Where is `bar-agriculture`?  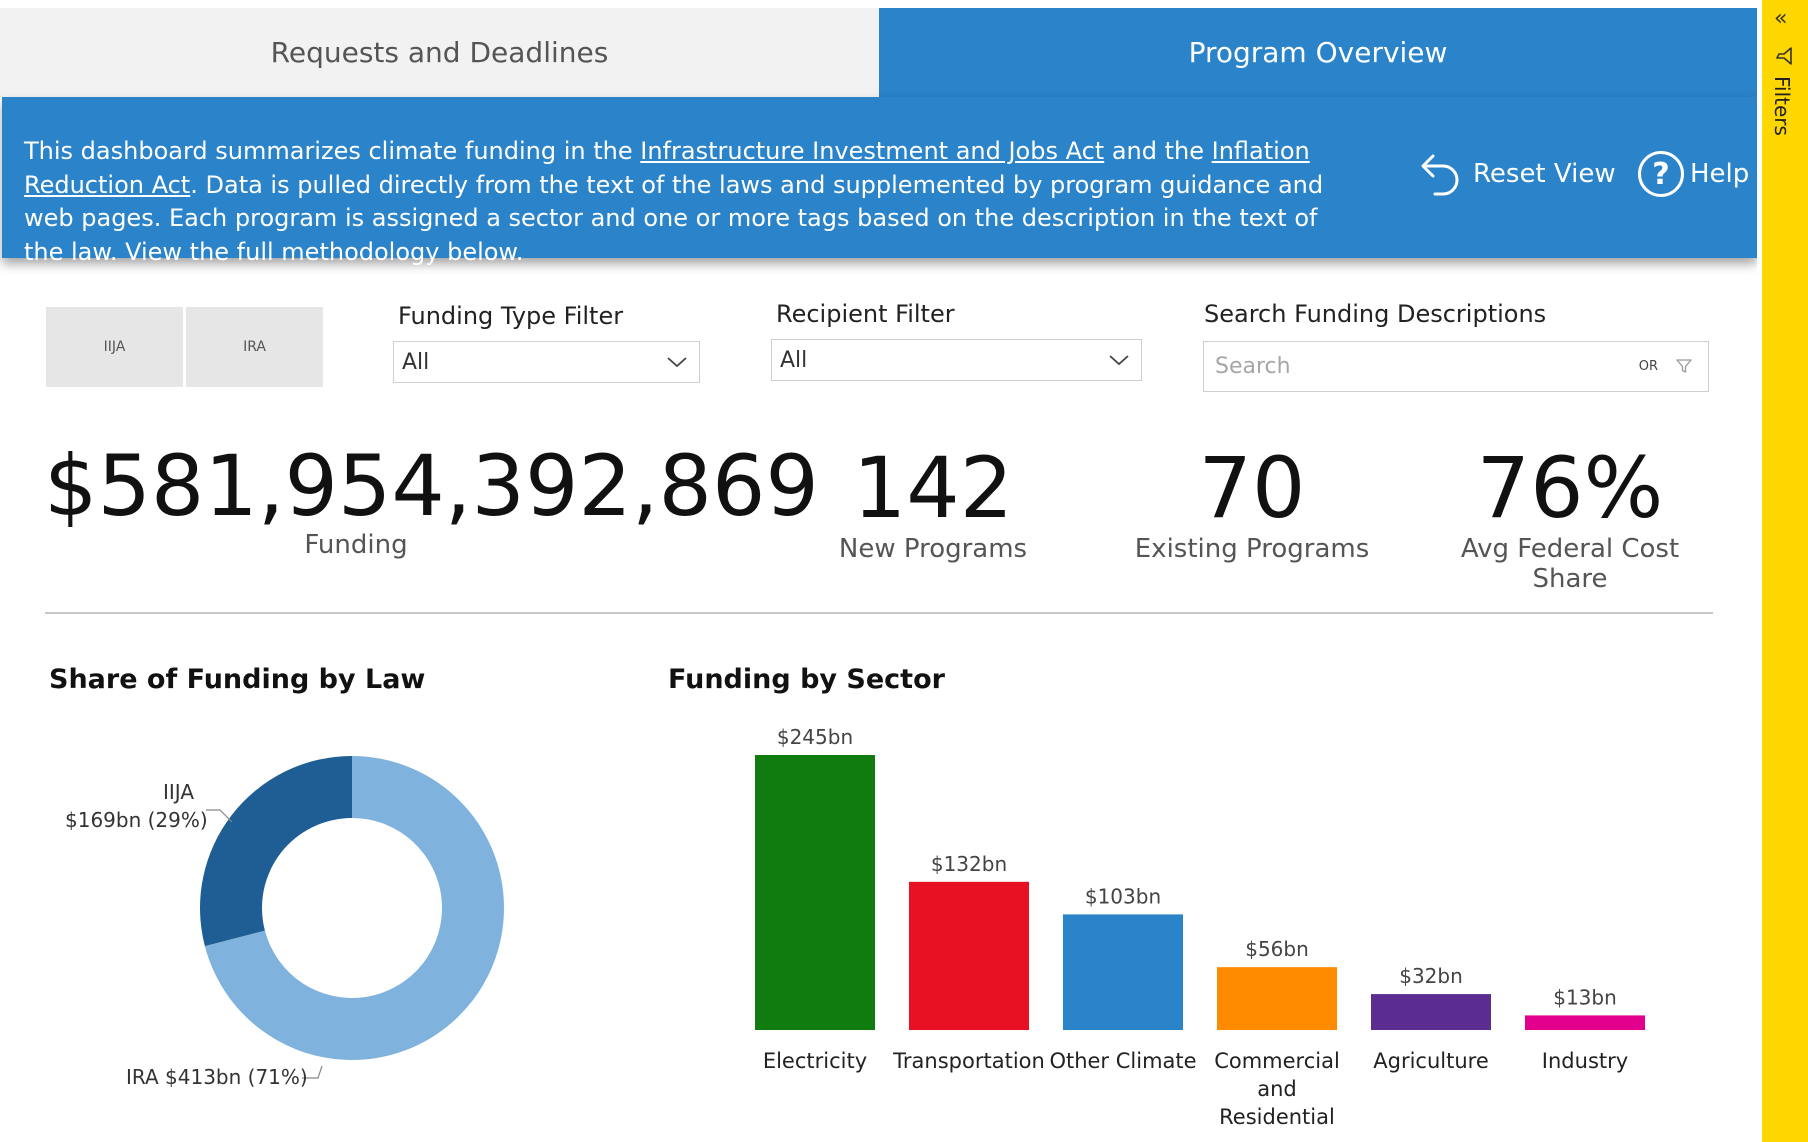
bar-agriculture is located at coordinates (1431, 1012).